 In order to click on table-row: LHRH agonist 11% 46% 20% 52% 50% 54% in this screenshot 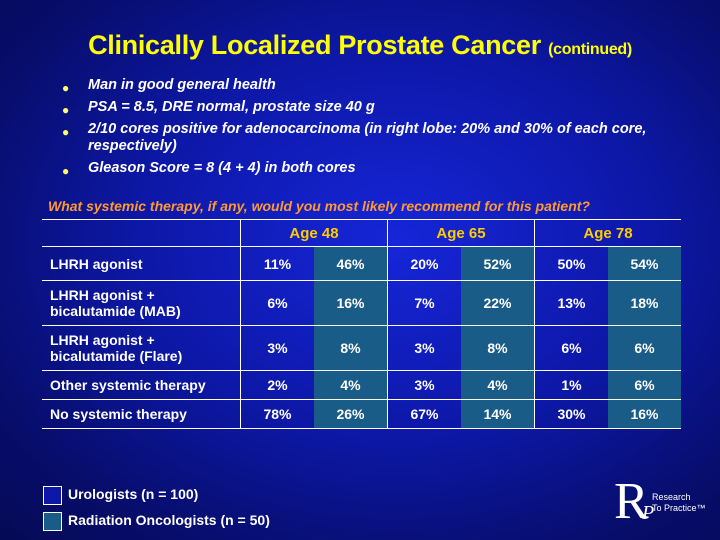, I will do `click(361, 263)`.